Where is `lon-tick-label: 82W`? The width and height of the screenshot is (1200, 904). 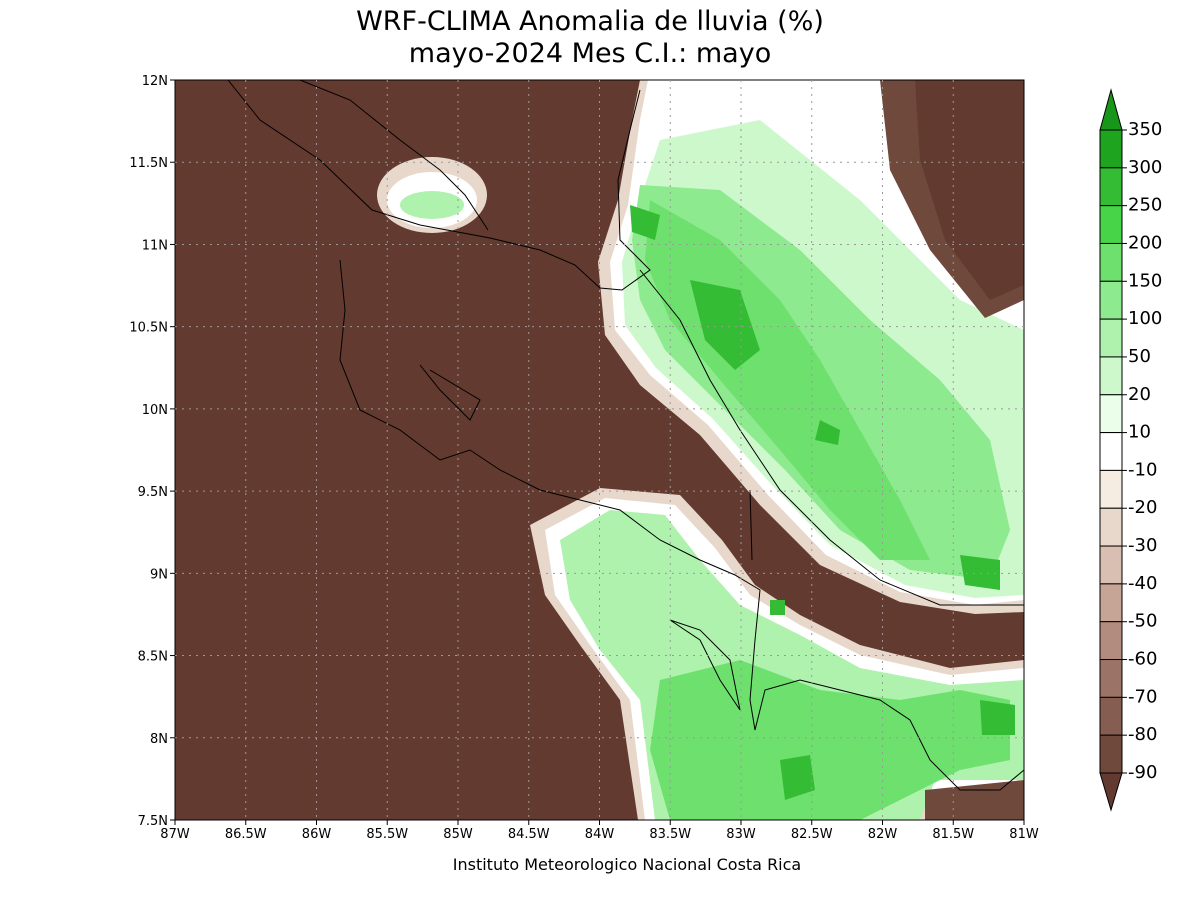
lon-tick-label: 82W is located at coordinates (883, 834).